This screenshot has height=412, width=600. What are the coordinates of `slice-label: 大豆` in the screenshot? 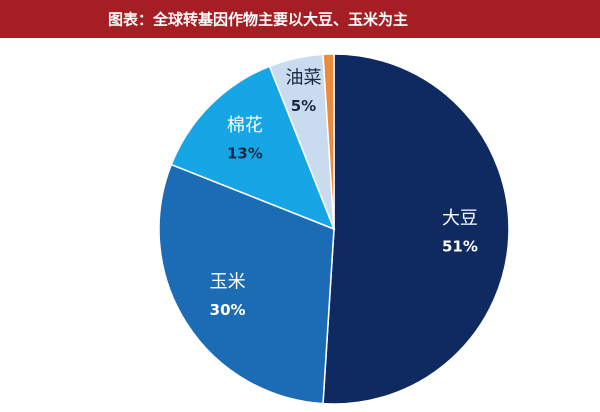 It's located at (460, 218).